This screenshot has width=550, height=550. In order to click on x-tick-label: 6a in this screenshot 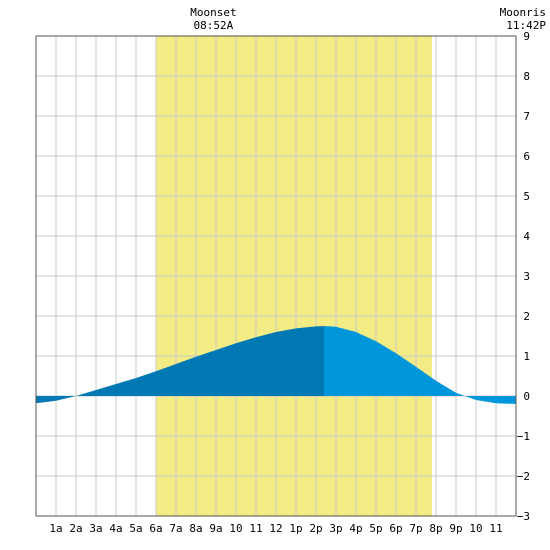, I will do `click(155, 528)`.